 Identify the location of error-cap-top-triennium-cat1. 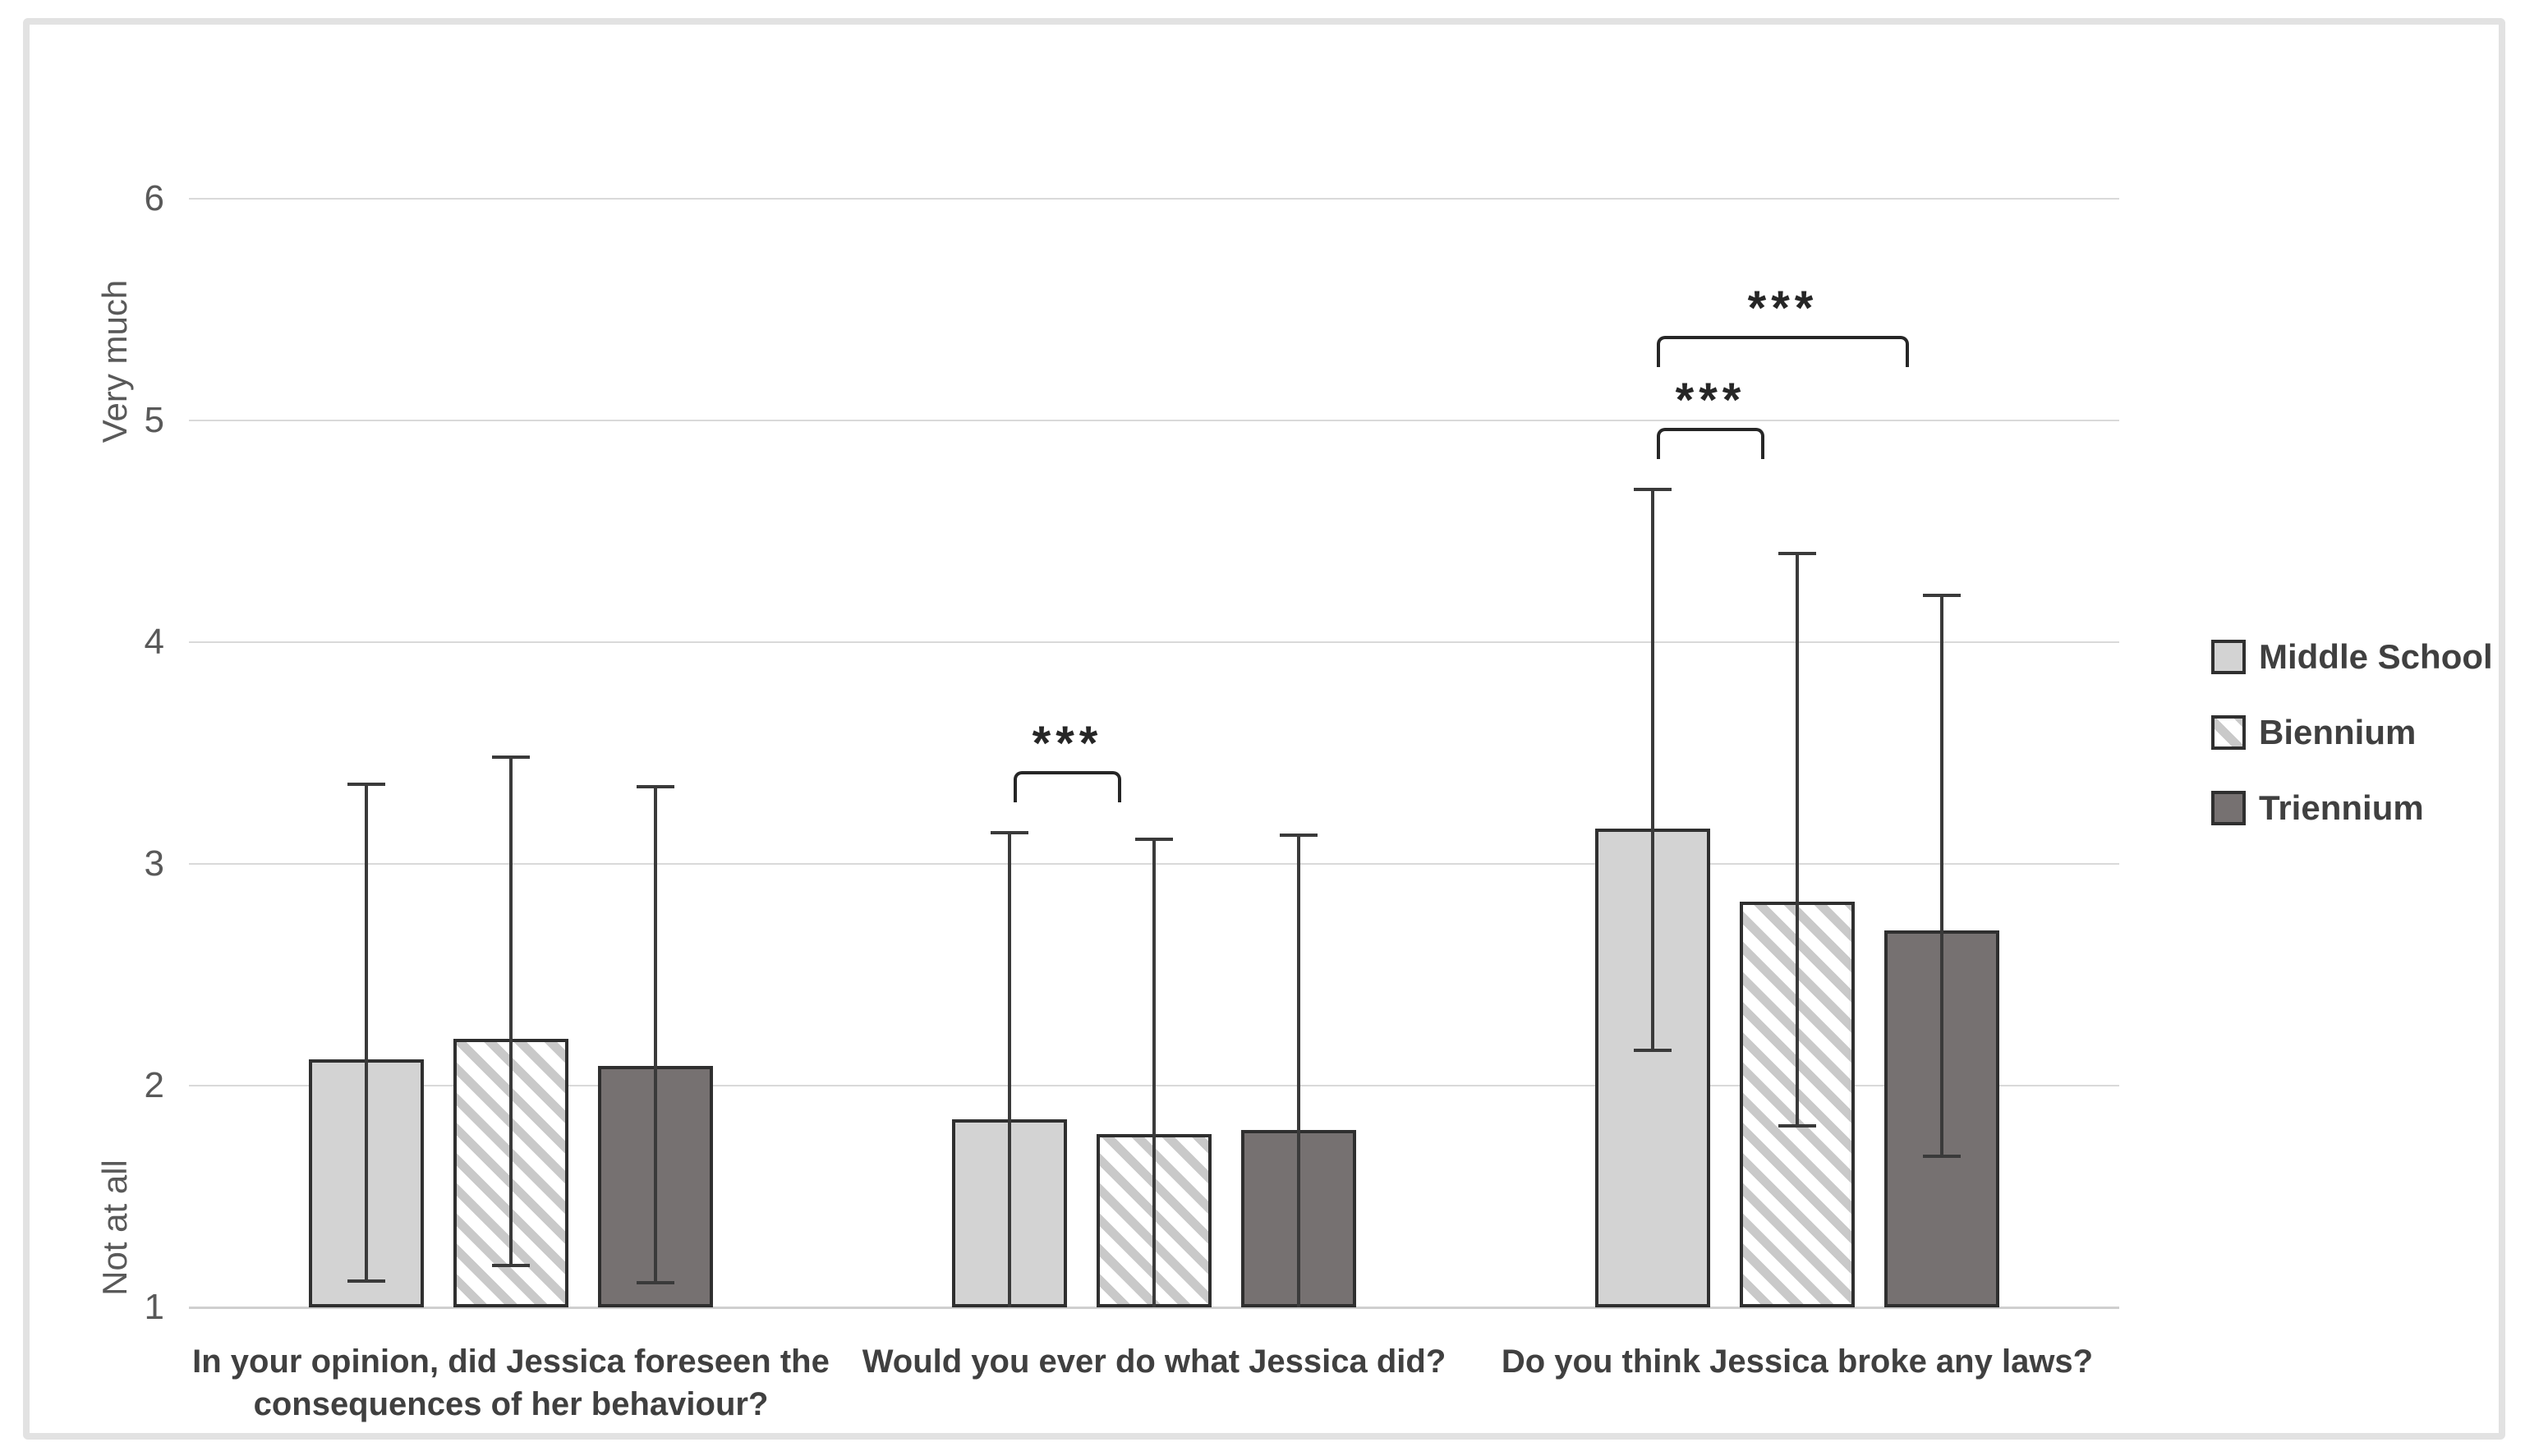
(655, 786).